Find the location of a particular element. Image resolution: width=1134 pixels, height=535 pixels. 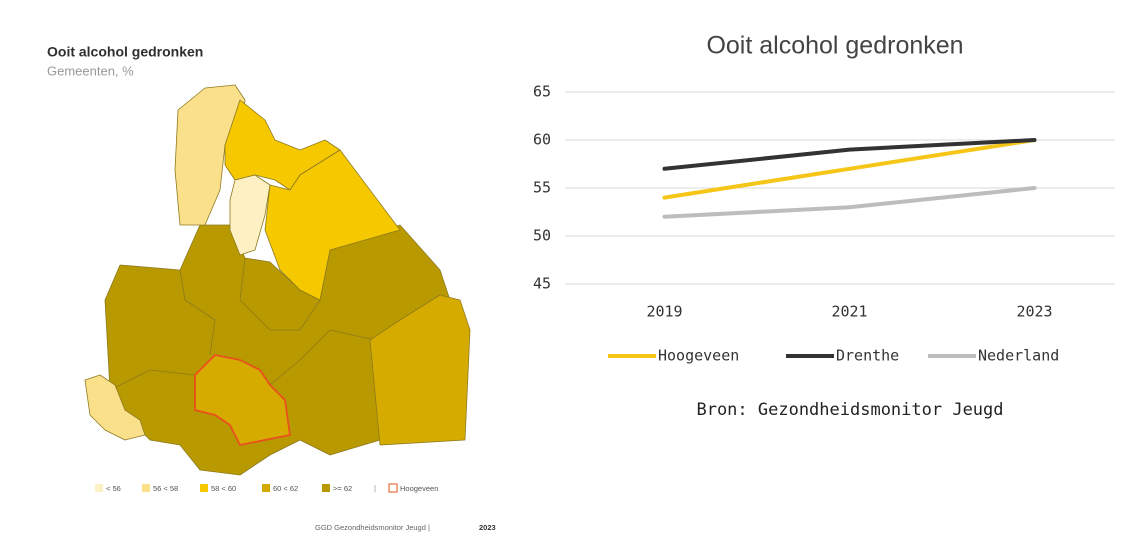

map-title: Ooit alcohol gedronken is located at coordinates (125, 52).